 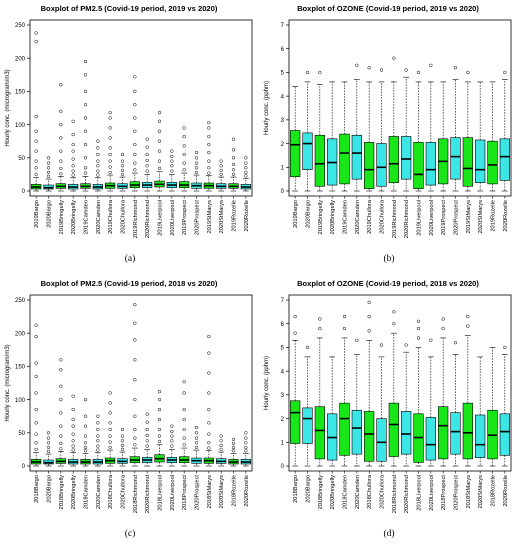 What do you see at coordinates (395, 494) in the screenshot?
I see `x-tick-label: 2018Richmond` at bounding box center [395, 494].